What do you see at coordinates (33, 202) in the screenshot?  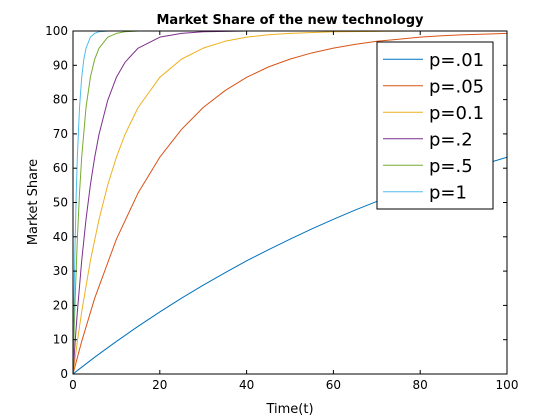 I see `y-axis-label: Market Share` at bounding box center [33, 202].